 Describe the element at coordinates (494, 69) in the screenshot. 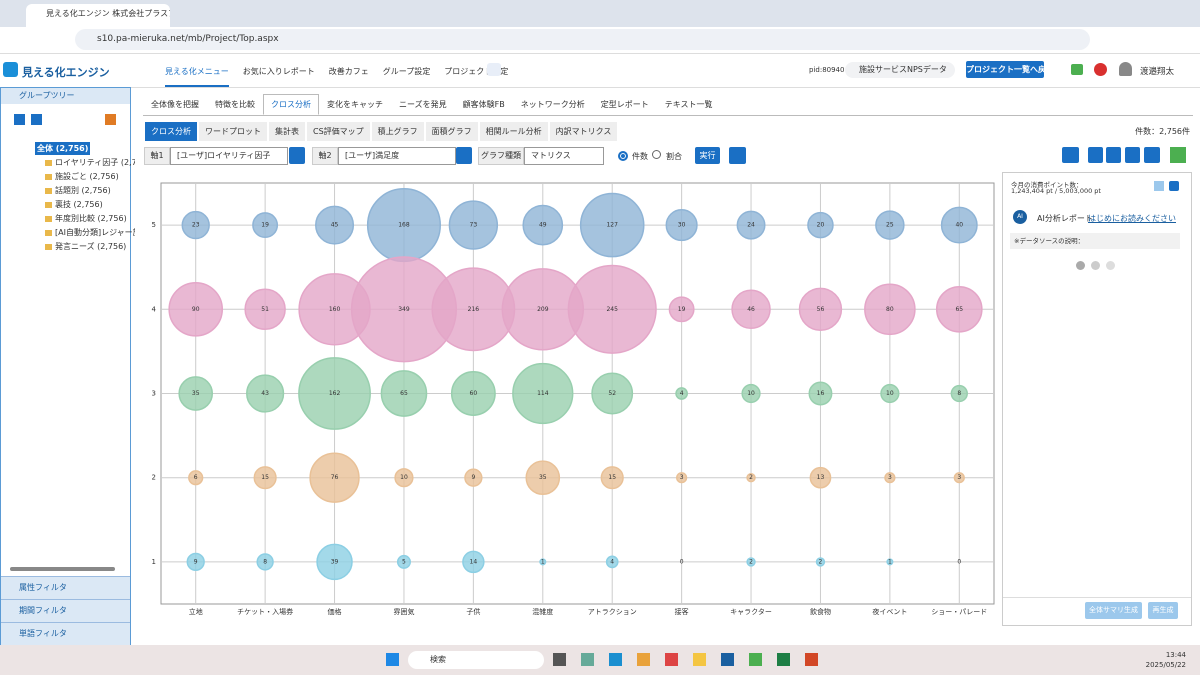

I see `menu-icon` at that location.